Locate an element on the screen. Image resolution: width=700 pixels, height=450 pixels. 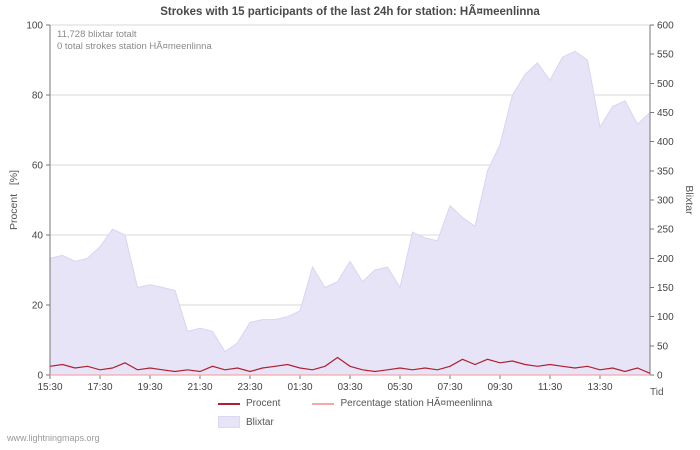
station-line-swatch is located at coordinates (323, 403).